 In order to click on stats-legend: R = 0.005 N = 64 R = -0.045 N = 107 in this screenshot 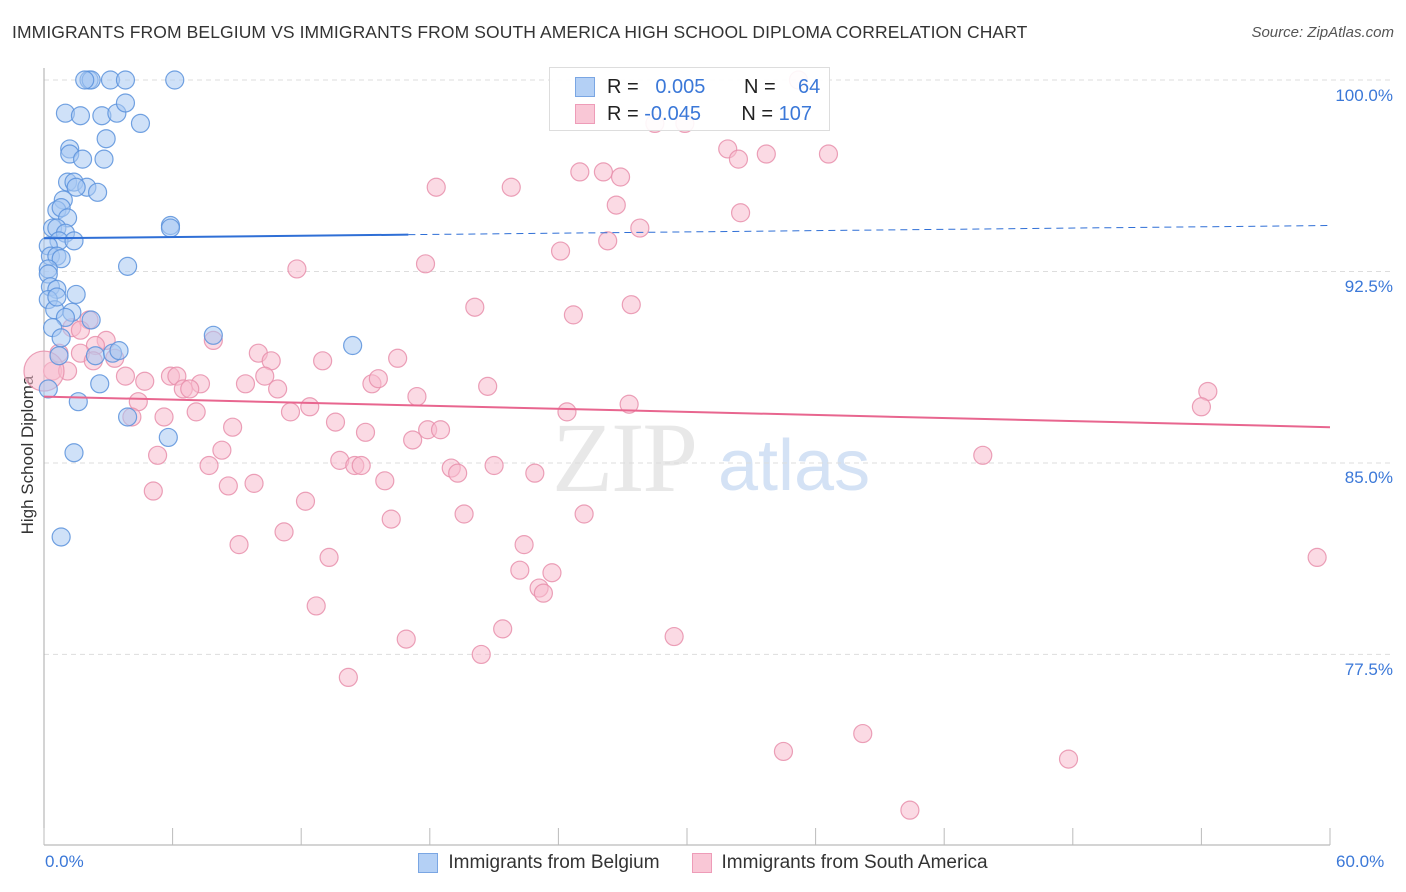, I will do `click(689, 99)`.